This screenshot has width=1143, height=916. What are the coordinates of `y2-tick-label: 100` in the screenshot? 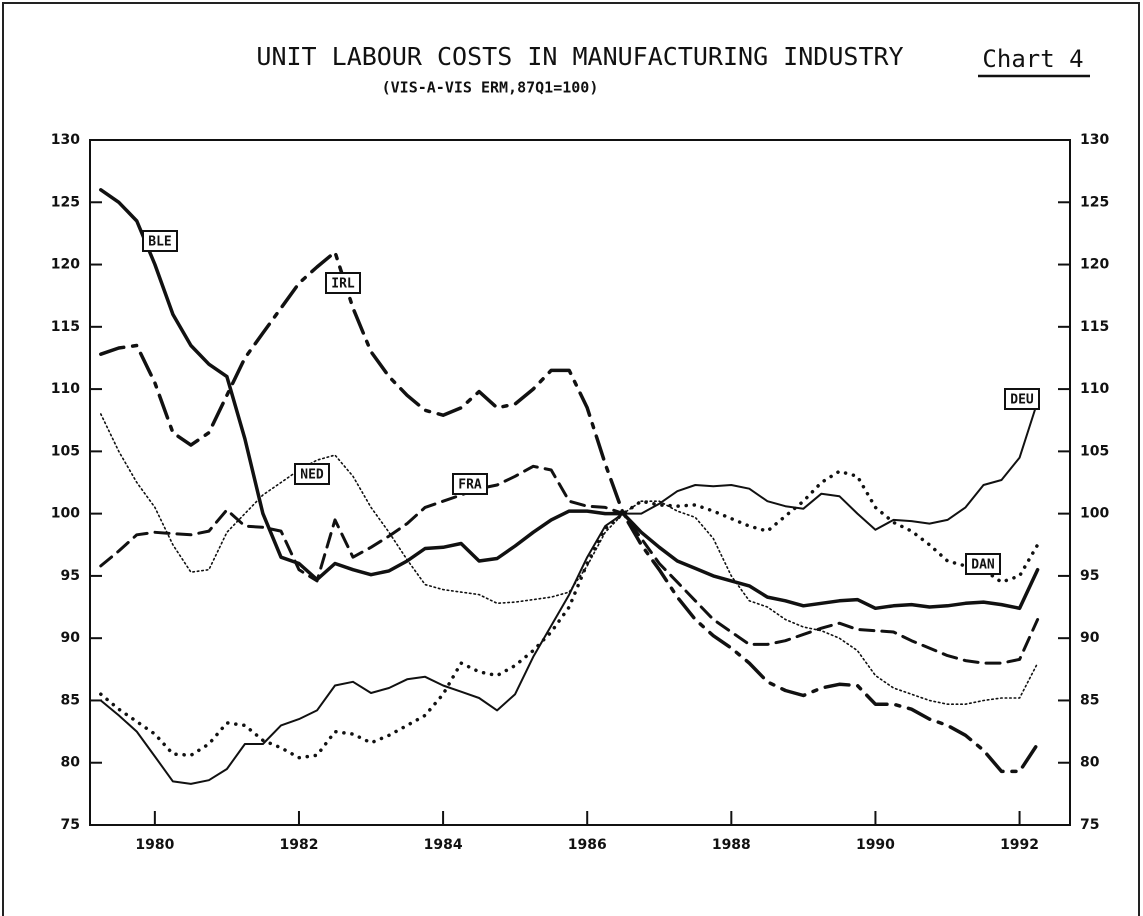 It's located at (1094, 514).